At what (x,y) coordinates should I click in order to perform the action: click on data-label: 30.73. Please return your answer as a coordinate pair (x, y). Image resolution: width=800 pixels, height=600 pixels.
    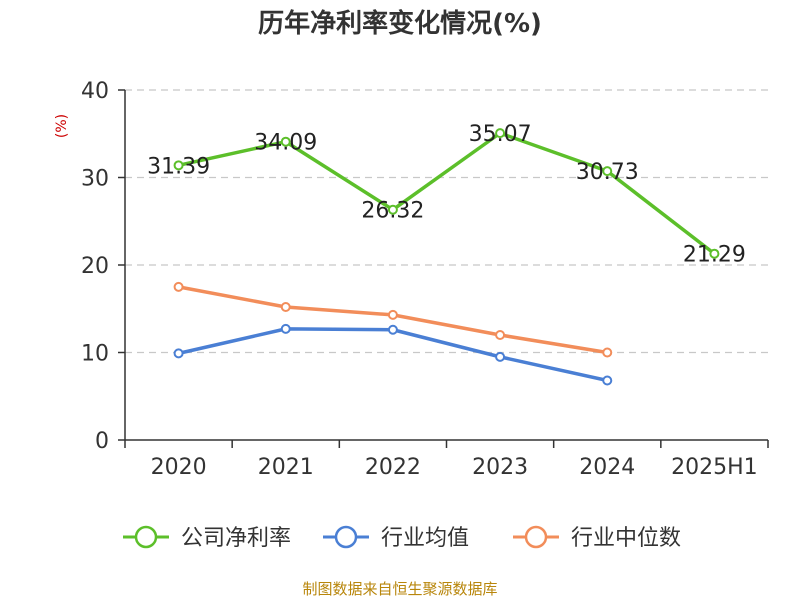
    Looking at the image, I should click on (607, 172).